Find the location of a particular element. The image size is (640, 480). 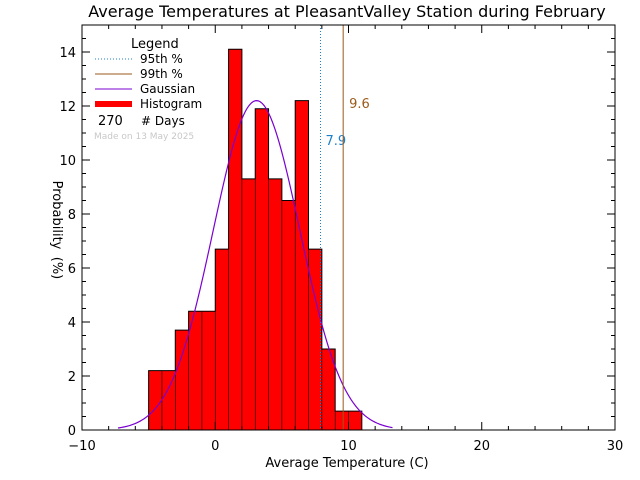

legend-label-1: 99th % is located at coordinates (161, 74).